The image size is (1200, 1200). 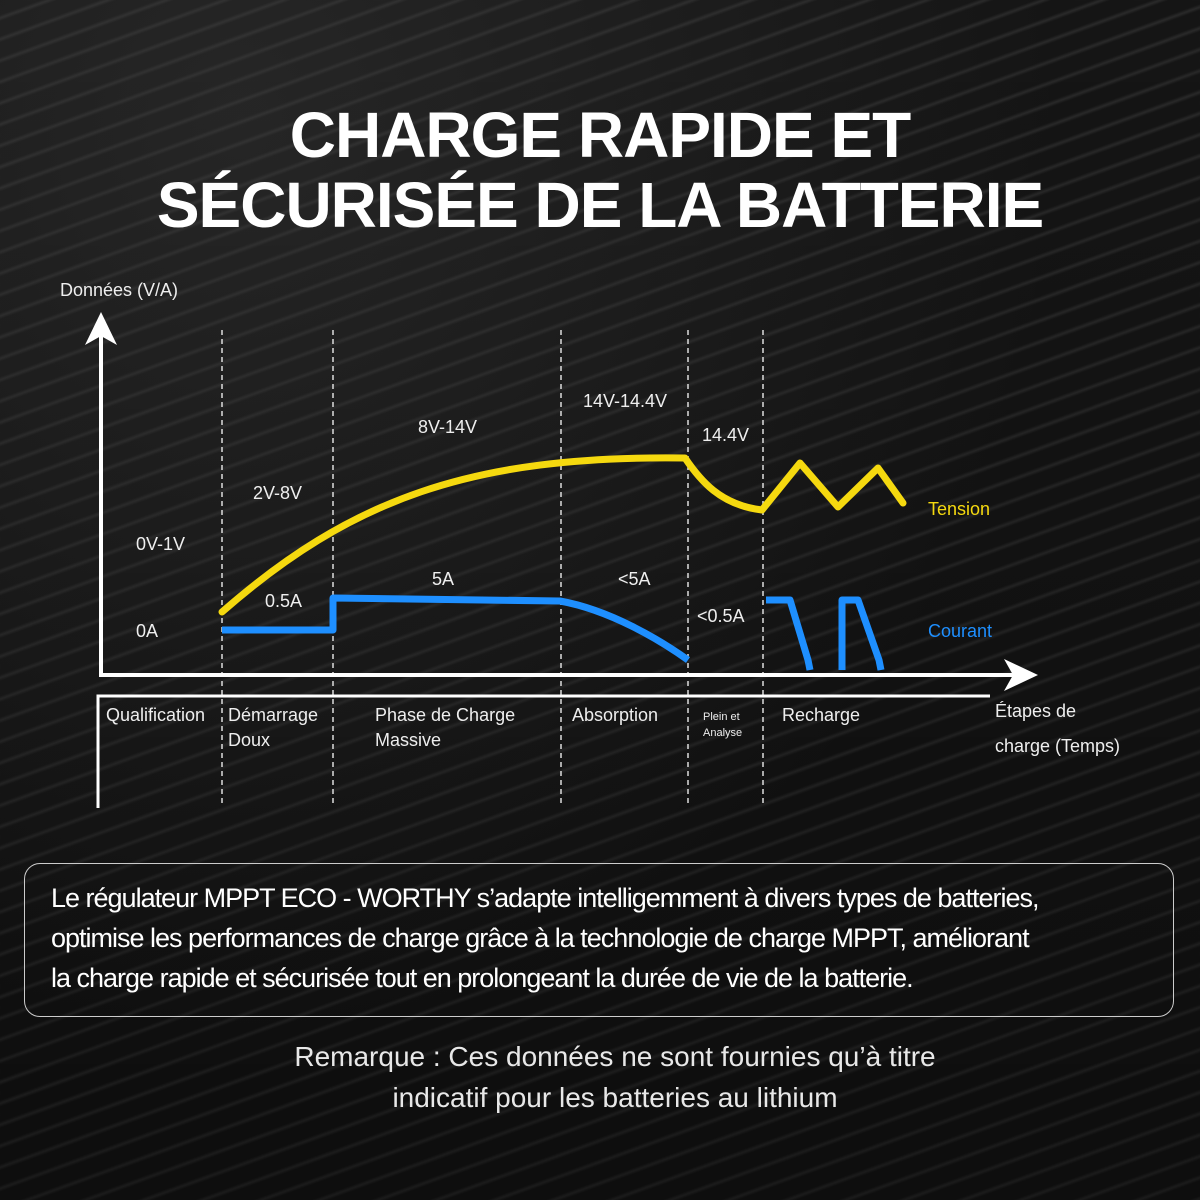 What do you see at coordinates (600, 170) in the screenshot?
I see `page-title: CHARGE RAPIDE ET SÉCURISÉE DE LA BATTERIE` at bounding box center [600, 170].